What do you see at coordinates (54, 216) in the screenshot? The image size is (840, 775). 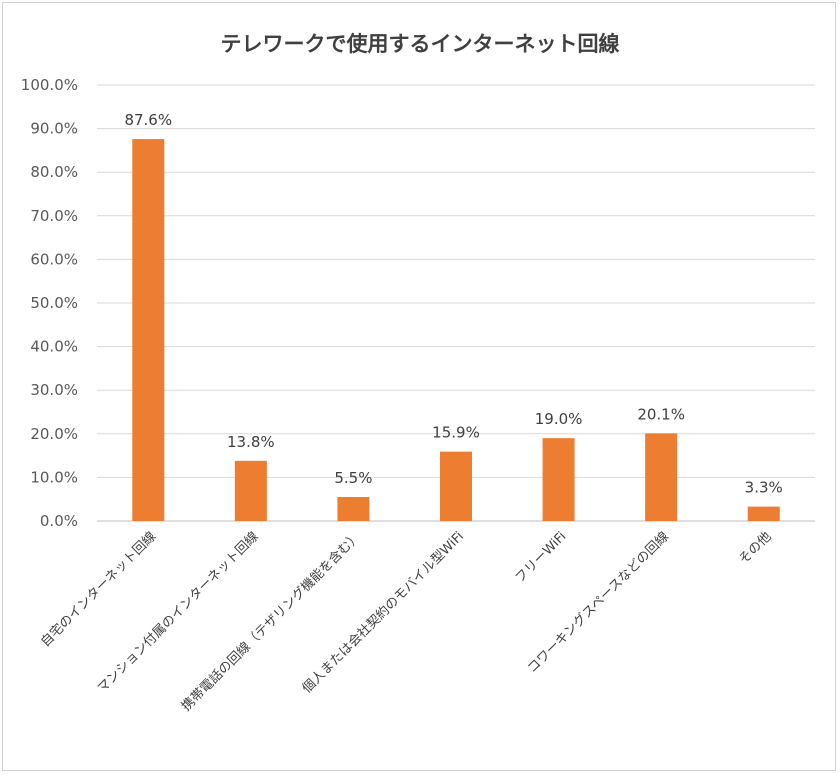 I see `y-tick-label: 70.0%` at bounding box center [54, 216].